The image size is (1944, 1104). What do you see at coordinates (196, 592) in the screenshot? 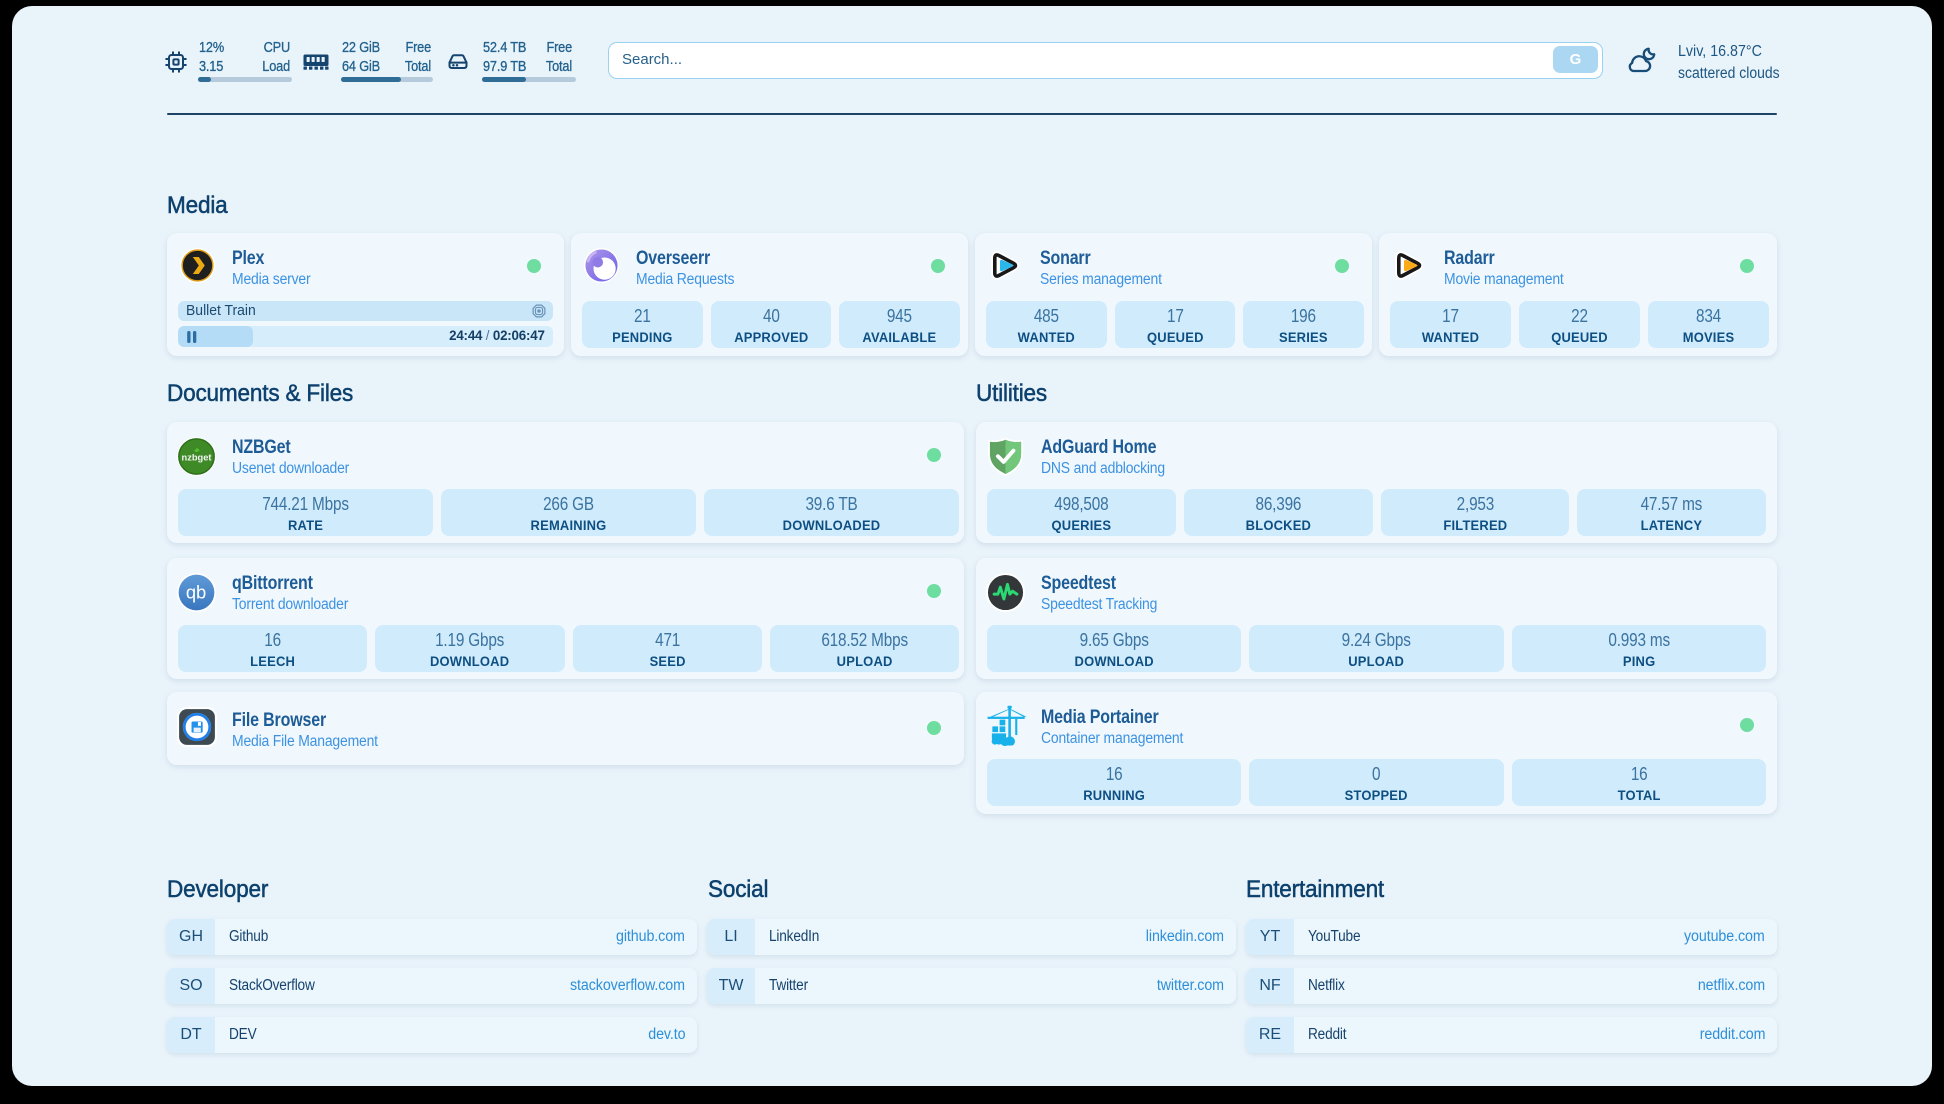
I see `svg-text: qb` at bounding box center [196, 592].